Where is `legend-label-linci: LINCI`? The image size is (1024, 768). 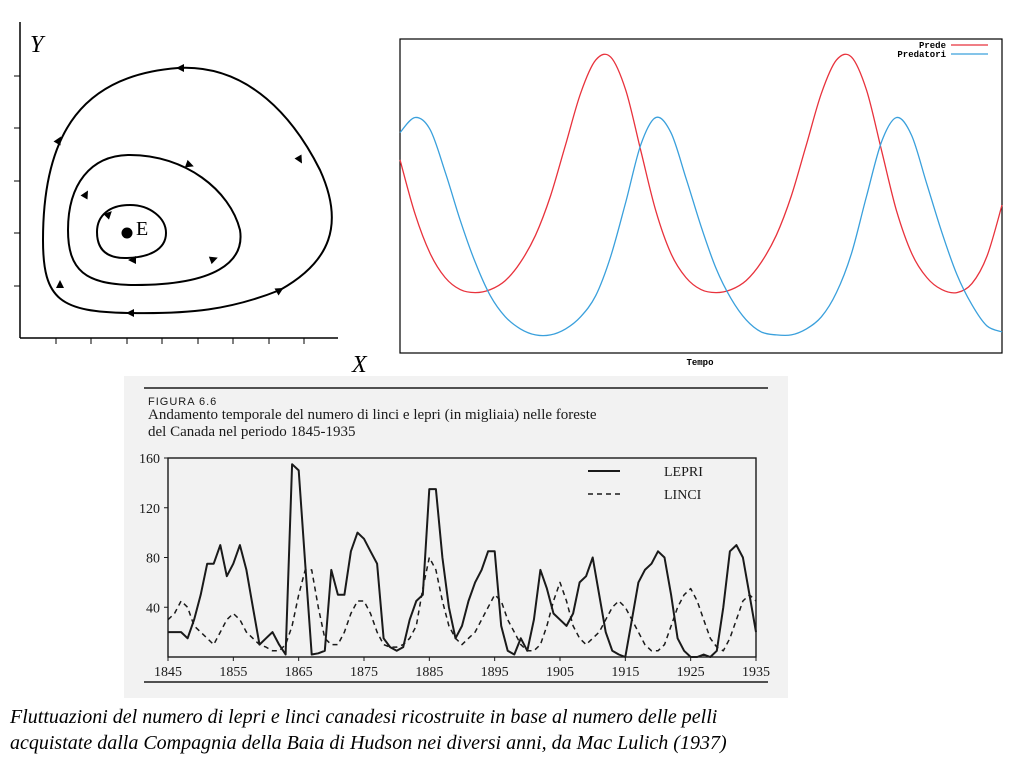
legend-label-linci: LINCI is located at coordinates (683, 495).